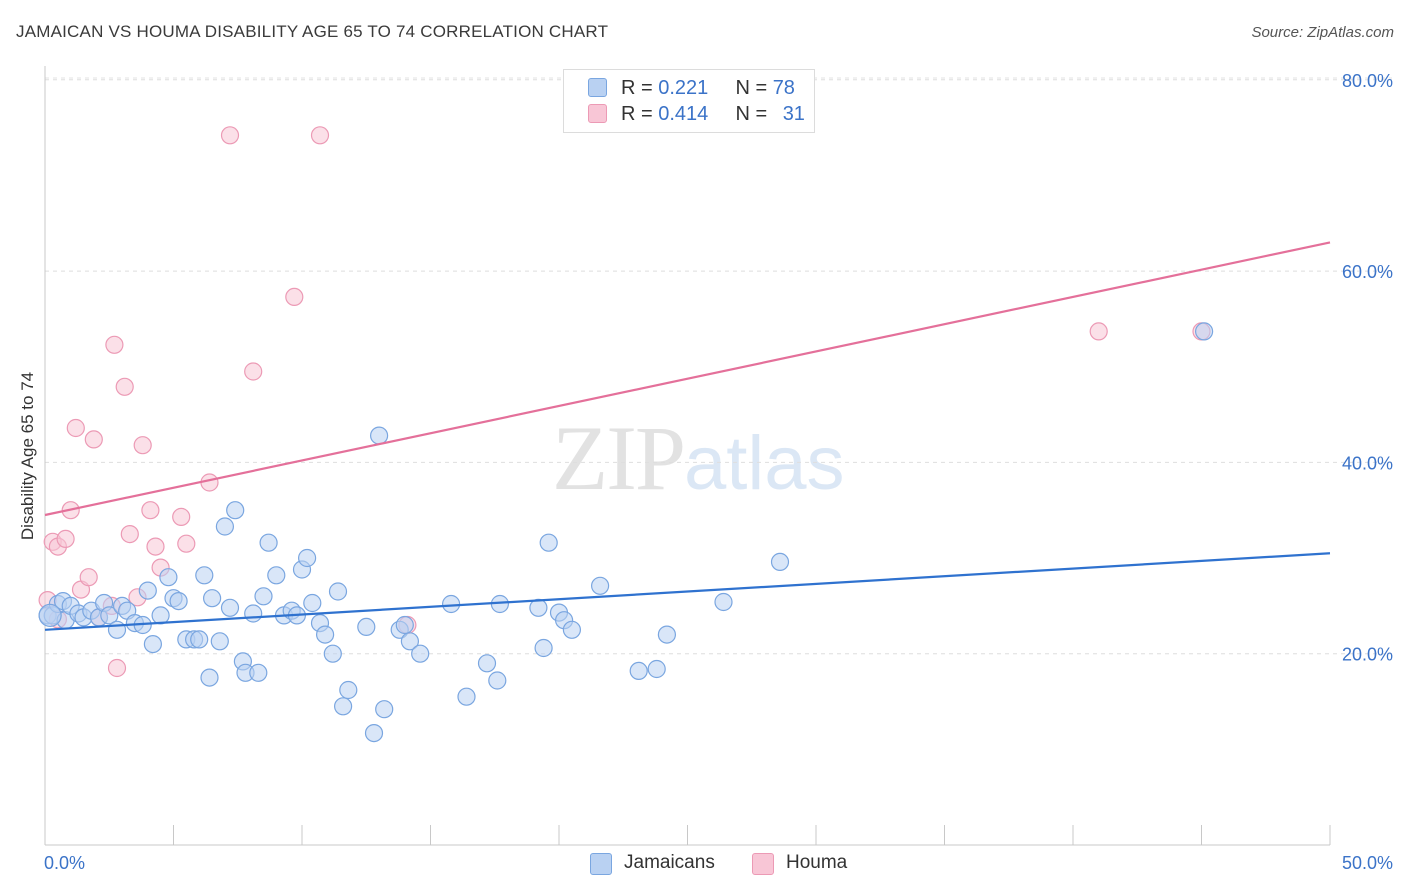  Describe the element at coordinates (1367, 463) in the screenshot. I see `y-tick-label: 40.0%` at that location.